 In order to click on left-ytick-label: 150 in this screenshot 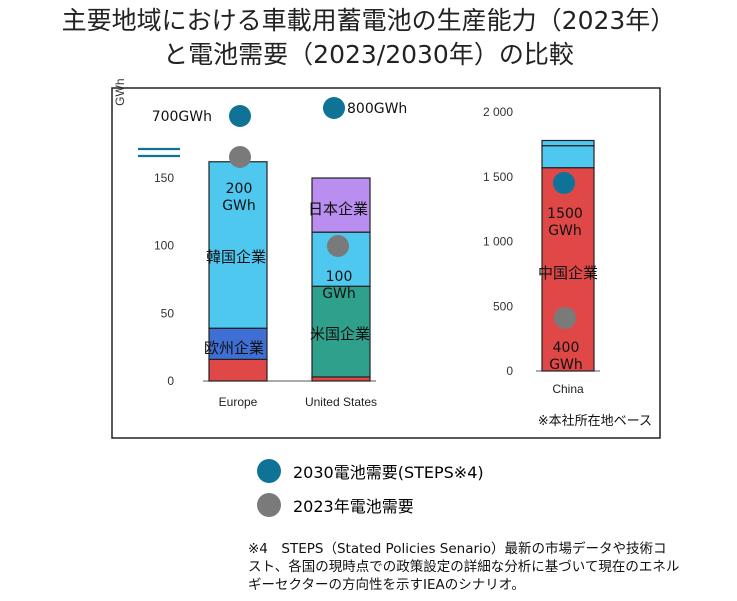, I will do `click(164, 178)`.